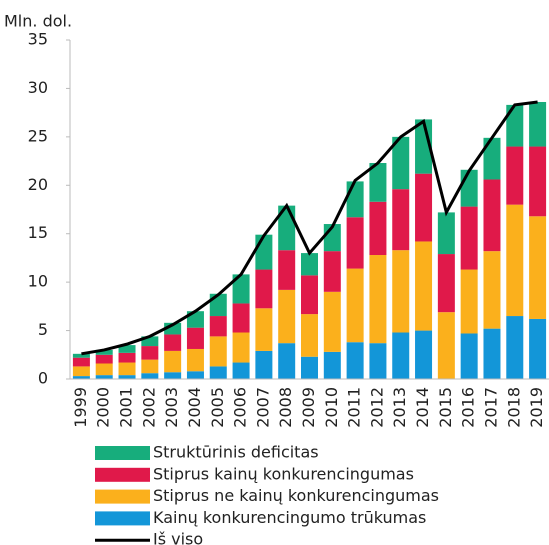 The height and width of the screenshot is (545, 549). What do you see at coordinates (43, 329) in the screenshot?
I see `y-tick-label: 5` at bounding box center [43, 329].